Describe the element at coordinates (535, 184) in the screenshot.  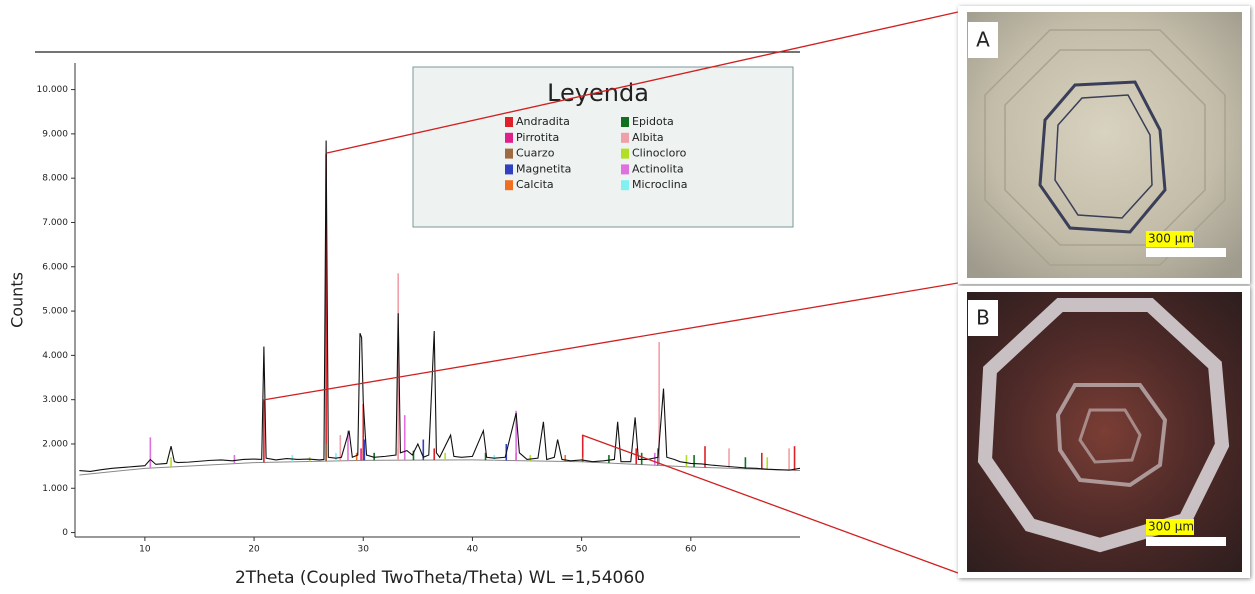
I see `legend-label: Calcita` at that location.